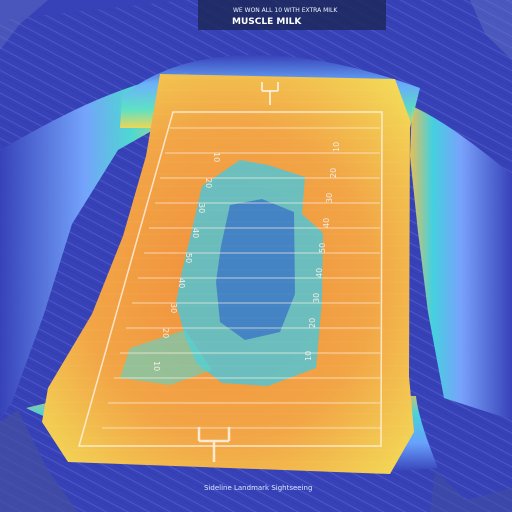 The image size is (512, 512). I want to click on right-yard-number-column: 10 20 30 40 50 40 30 20 10, so click(322, 251).